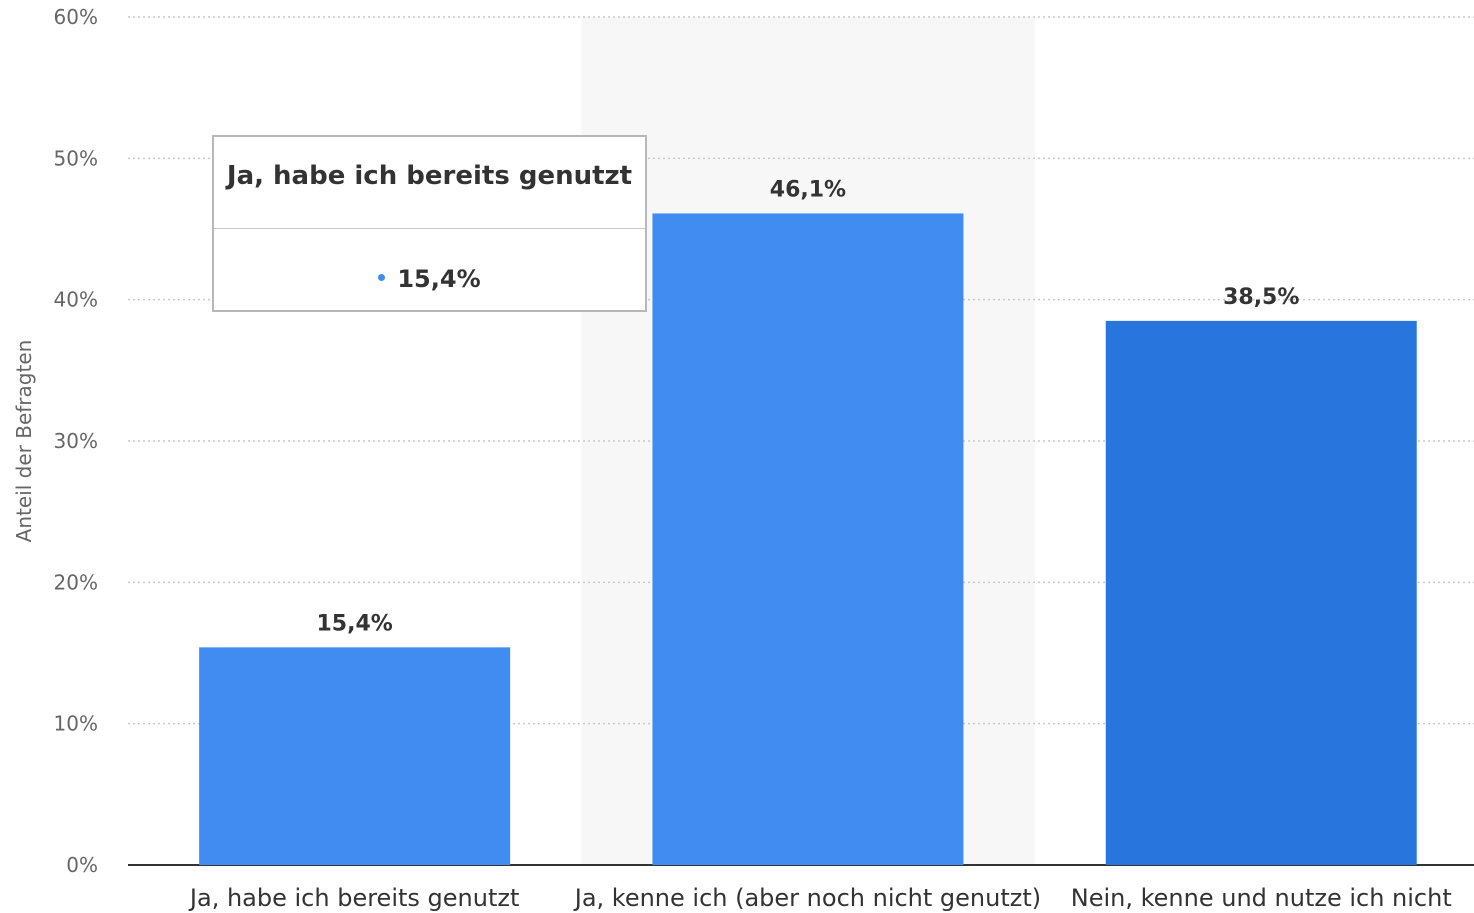 The height and width of the screenshot is (913, 1474). Describe the element at coordinates (429, 223) in the screenshot. I see `tooltip: Ja, habe ich bereits genutzt 15,4%` at that location.